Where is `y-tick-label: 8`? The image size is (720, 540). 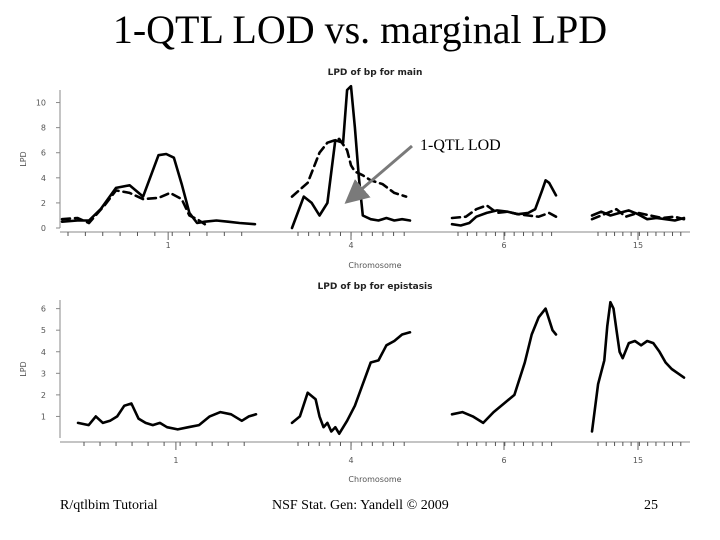
y-tick-label: 8 is located at coordinates (43, 128).